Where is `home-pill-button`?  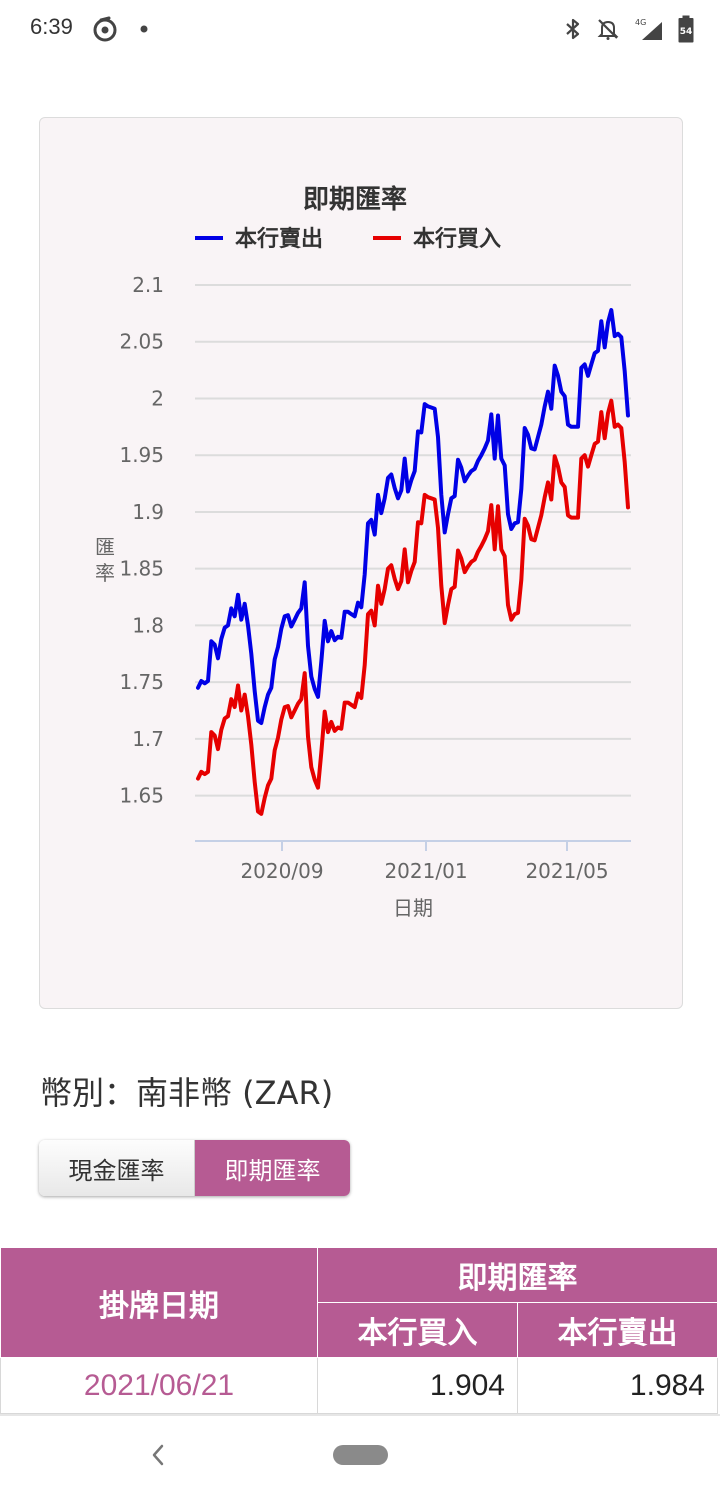 home-pill-button is located at coordinates (360, 1455).